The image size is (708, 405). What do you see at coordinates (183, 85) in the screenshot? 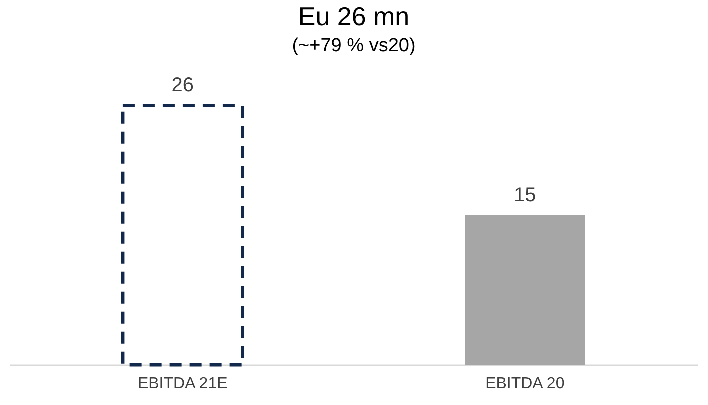
I see `data-label: 26` at bounding box center [183, 85].